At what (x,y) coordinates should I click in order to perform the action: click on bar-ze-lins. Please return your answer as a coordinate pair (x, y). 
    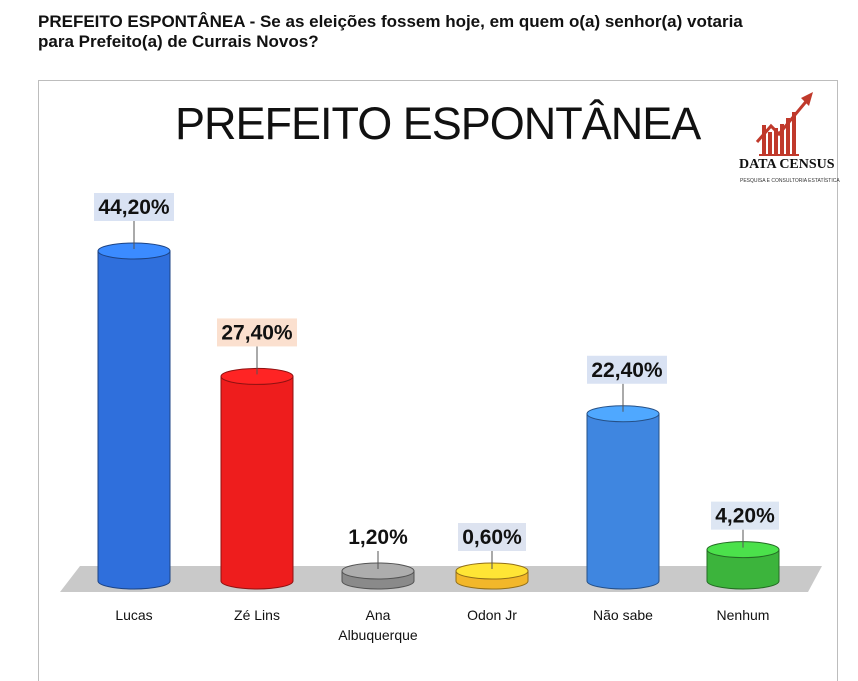
    Looking at the image, I should click on (257, 478).